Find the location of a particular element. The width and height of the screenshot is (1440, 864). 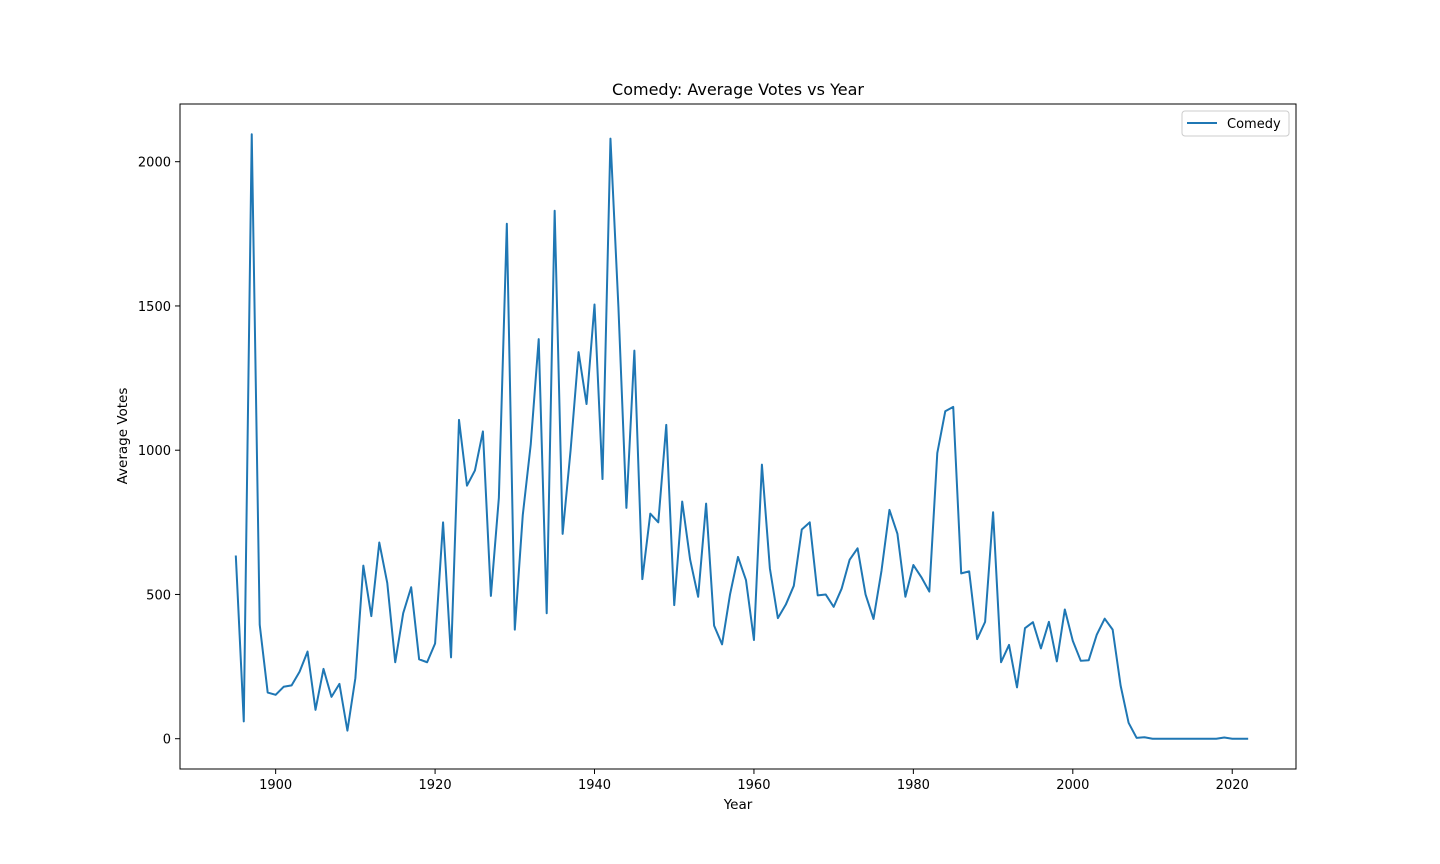

x-axis-title: Year is located at coordinates (738, 805).